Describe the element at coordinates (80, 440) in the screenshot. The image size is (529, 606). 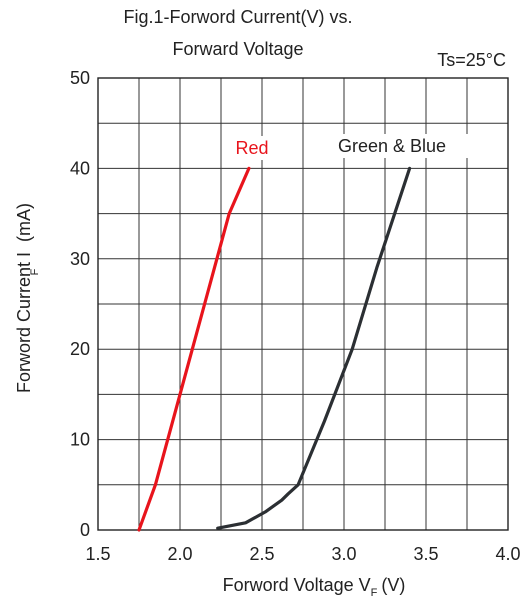
I see `y-tick-label: 10` at that location.